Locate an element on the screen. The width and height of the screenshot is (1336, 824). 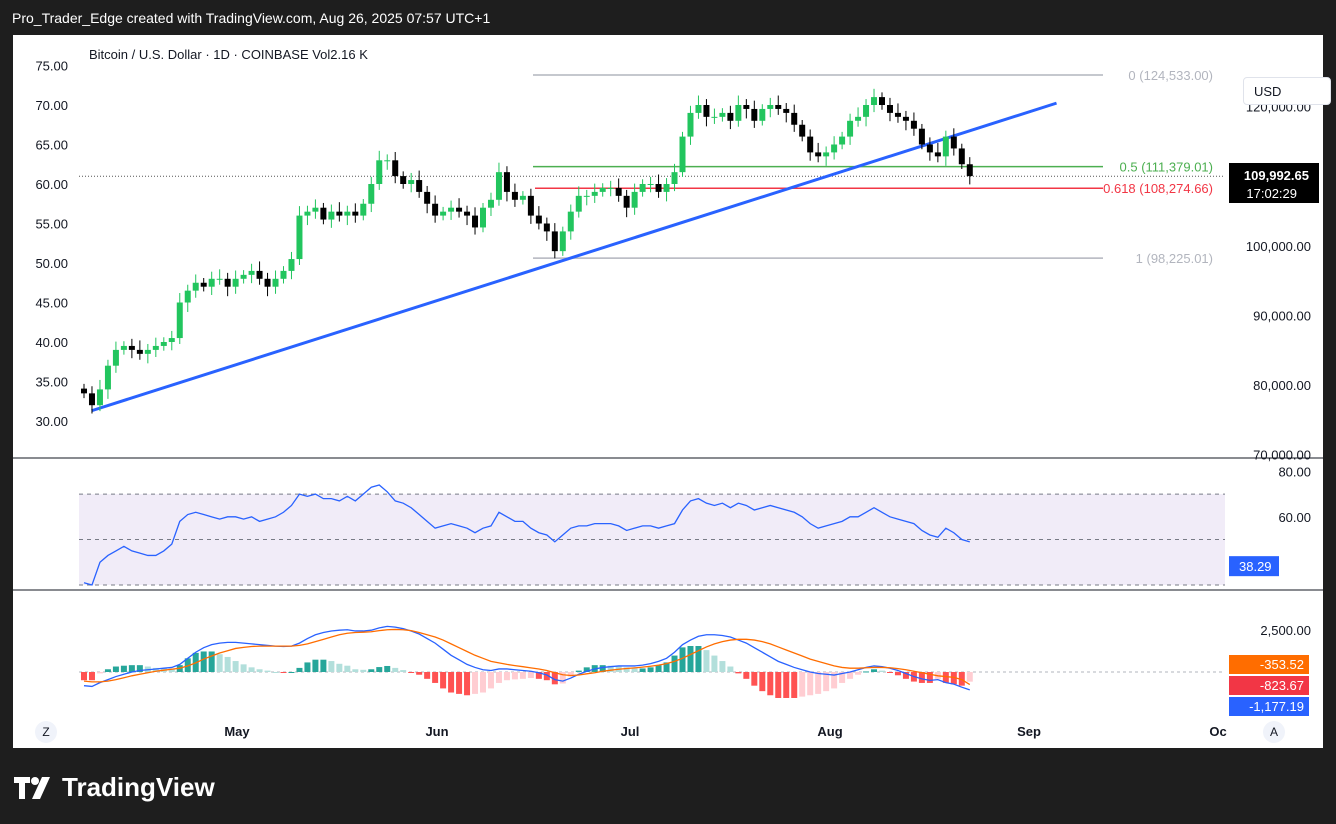
tradingview-brand: TradingView is located at coordinates (114, 787).